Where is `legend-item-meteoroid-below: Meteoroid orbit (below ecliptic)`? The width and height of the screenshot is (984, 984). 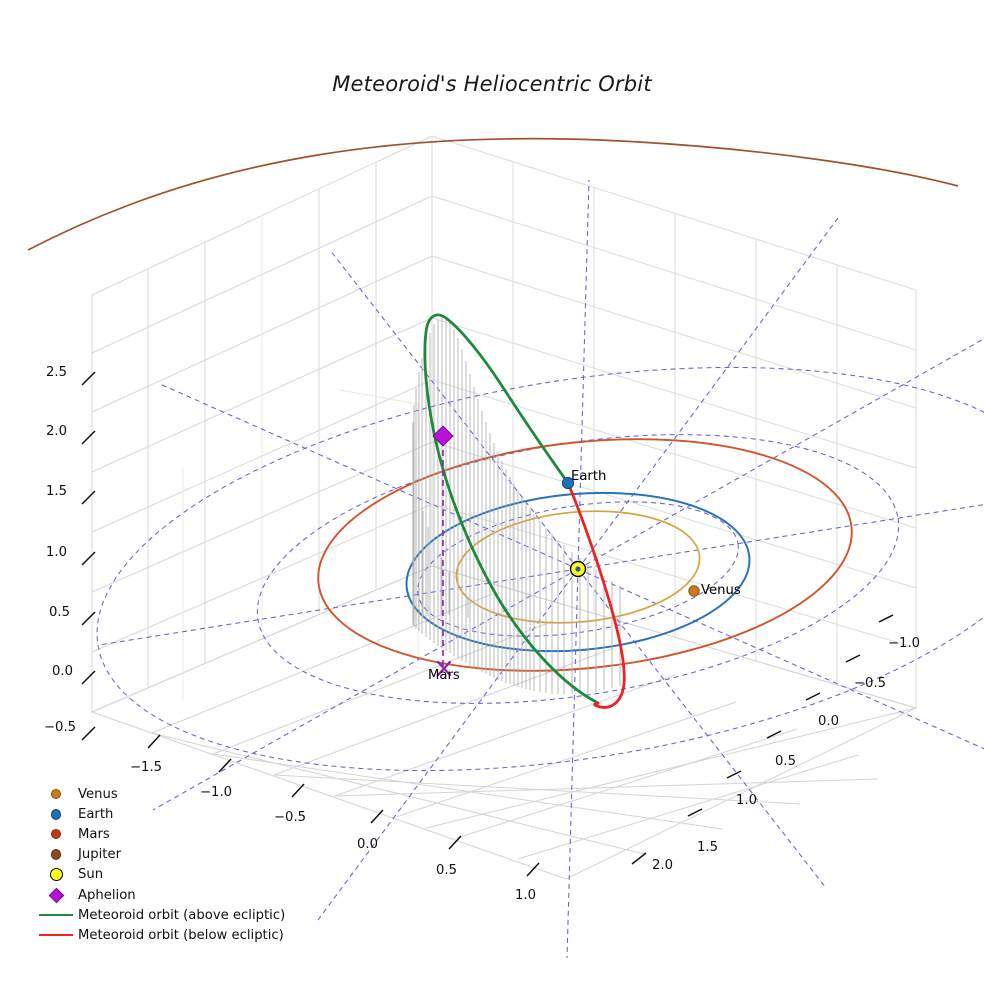 legend-item-meteoroid-below: Meteoroid orbit (below ecliptic) is located at coordinates (165, 935).